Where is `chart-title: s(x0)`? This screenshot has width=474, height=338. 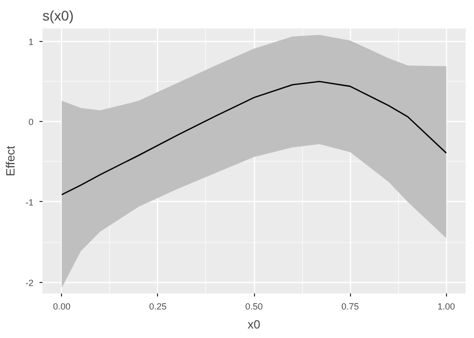
chart-title: s(x0) is located at coordinates (58, 16).